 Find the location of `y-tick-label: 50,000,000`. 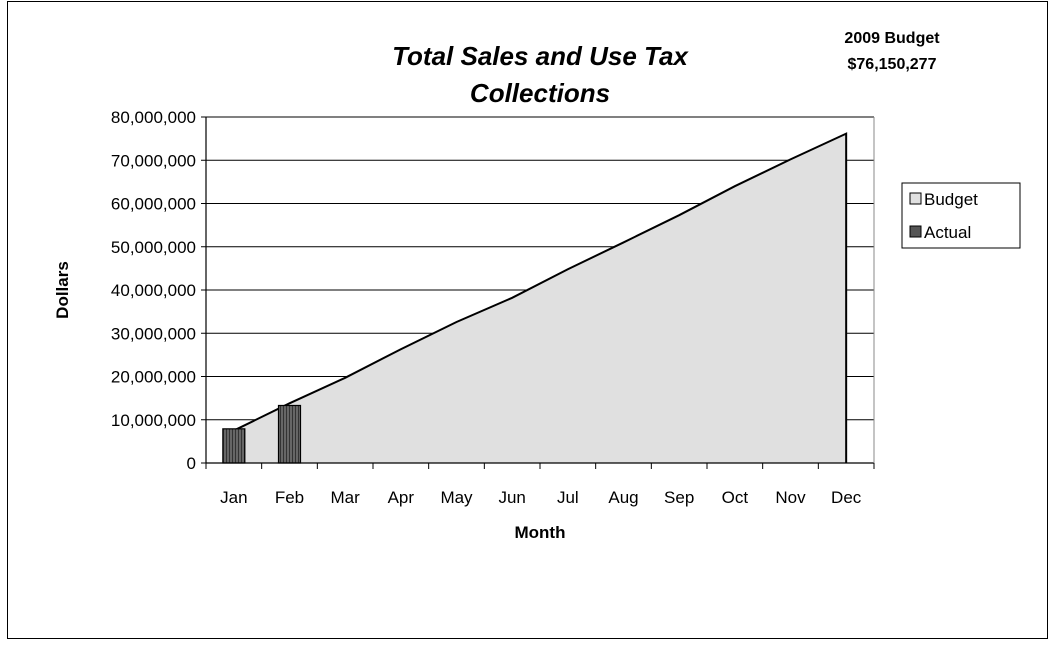

y-tick-label: 50,000,000 is located at coordinates (153, 247).